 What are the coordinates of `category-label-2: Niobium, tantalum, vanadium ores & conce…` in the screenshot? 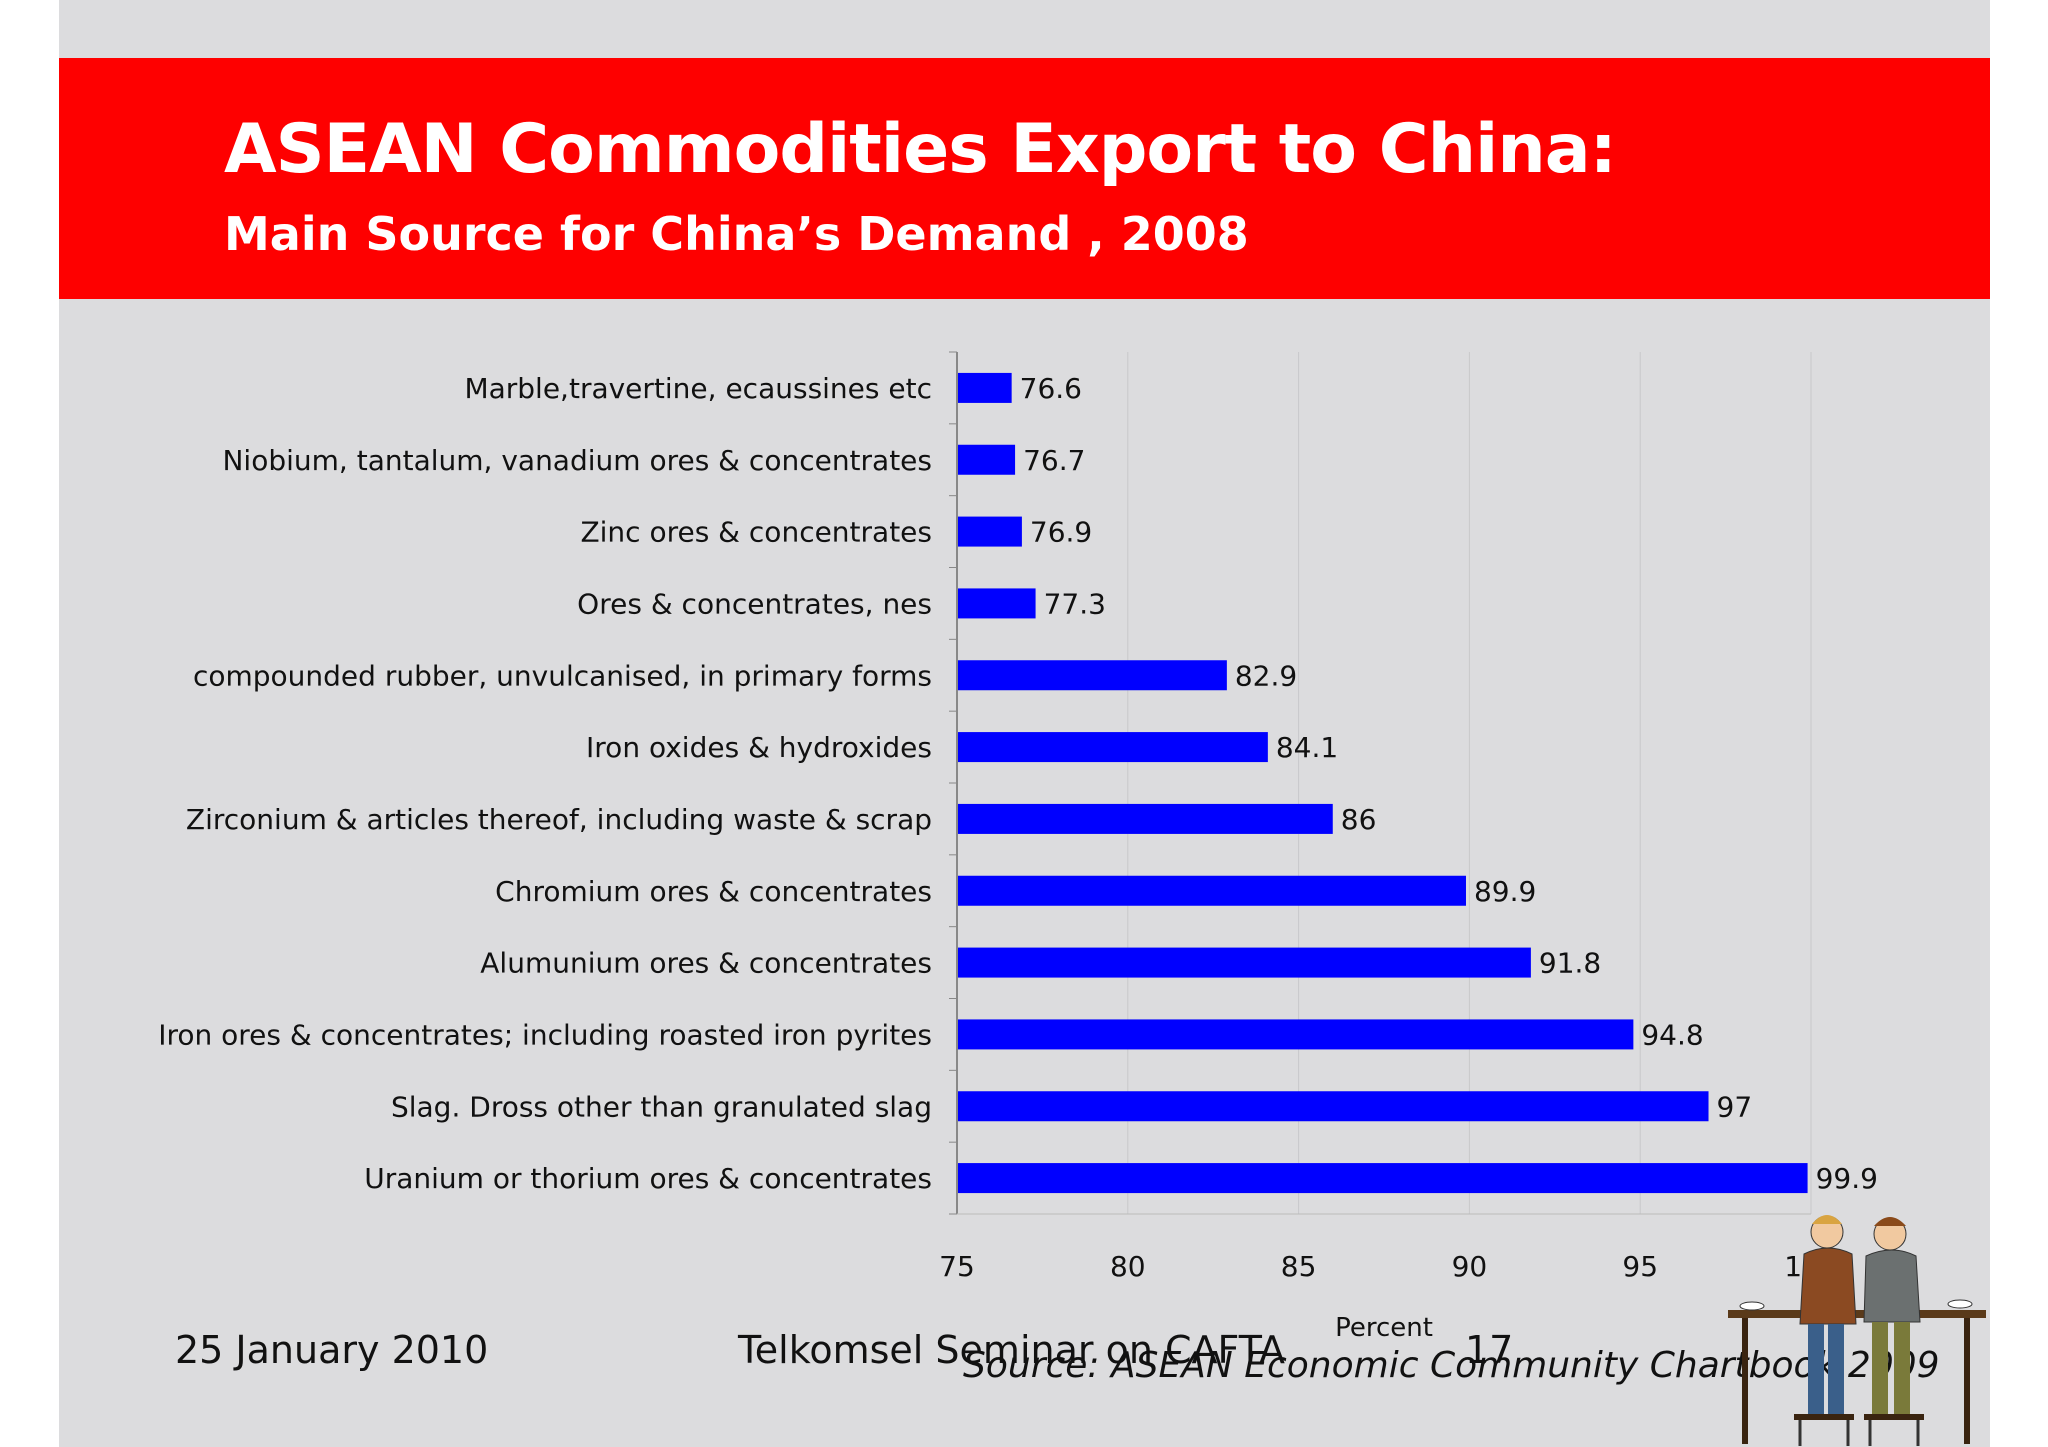 It's located at (577, 460).